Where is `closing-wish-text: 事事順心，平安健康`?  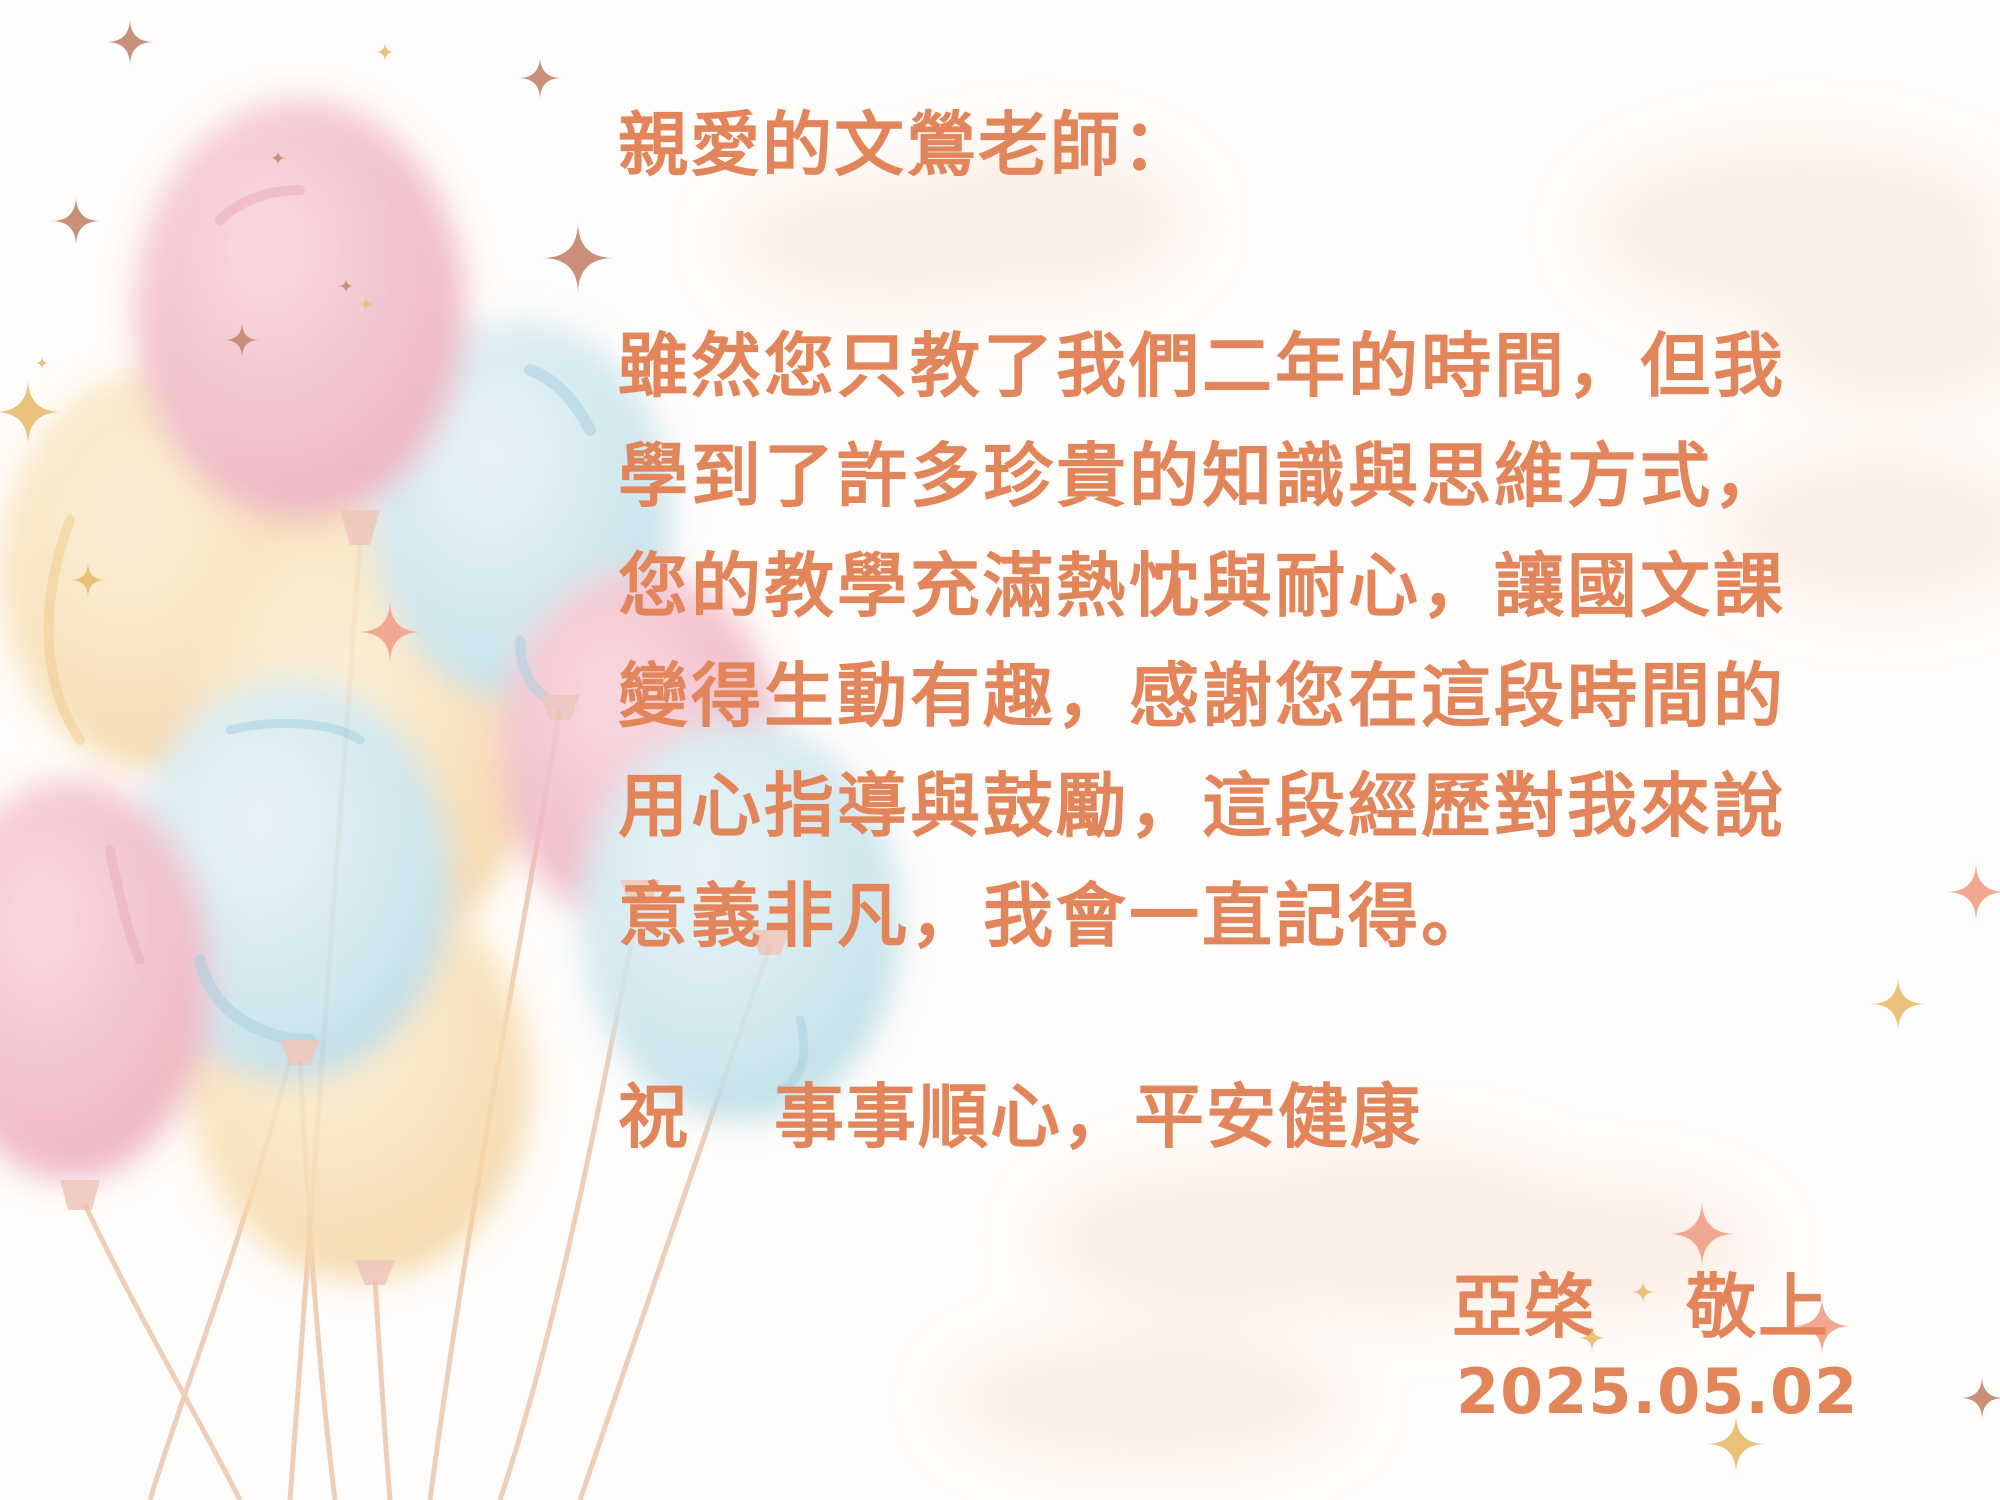
closing-wish-text: 事事順心，平安健康 is located at coordinates (1098, 1117).